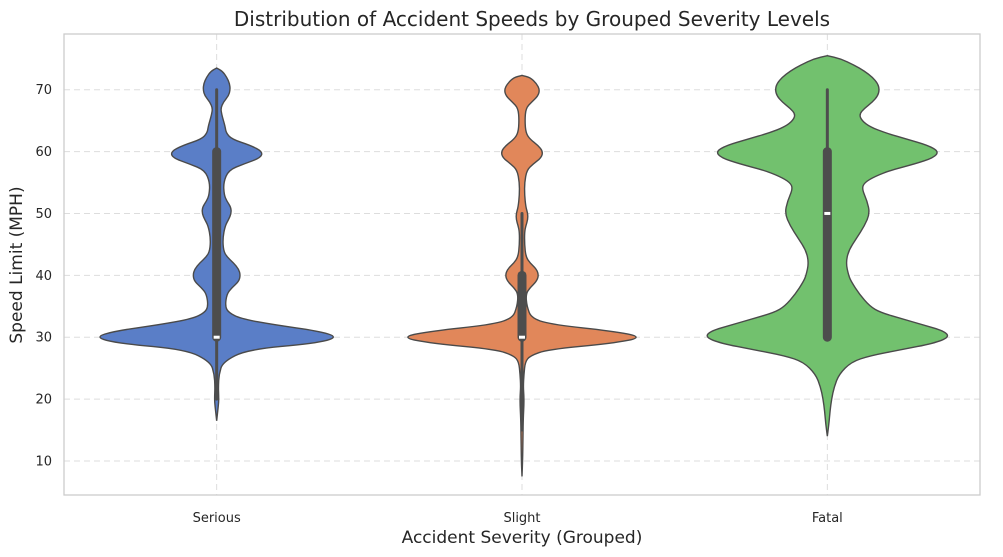 The image size is (1003, 557). I want to click on median-marker-slight, so click(522, 337).